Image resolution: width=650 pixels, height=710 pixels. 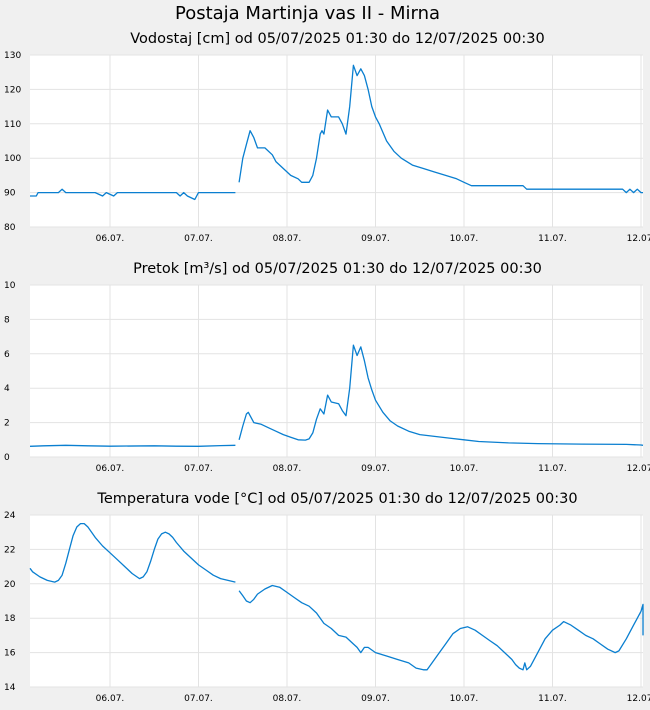 What do you see at coordinates (307, 13) in the screenshot?
I see `page-title: Postaja Martinja vas II - Mirna` at bounding box center [307, 13].